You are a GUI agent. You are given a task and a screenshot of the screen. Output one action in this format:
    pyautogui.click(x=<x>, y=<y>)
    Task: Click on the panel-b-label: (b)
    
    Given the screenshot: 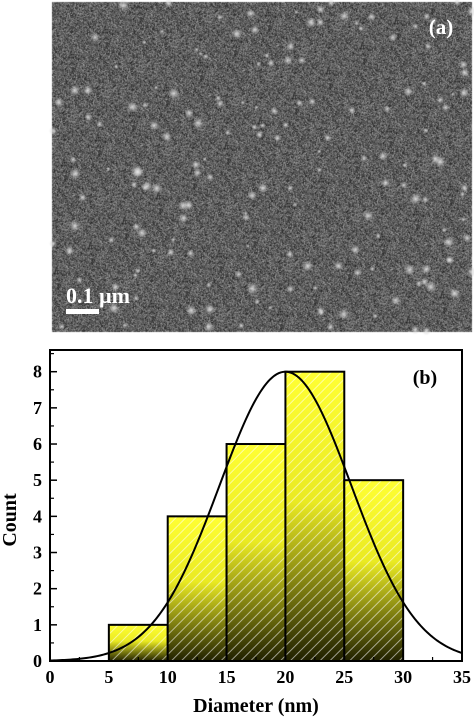 What is the action you would take?
    pyautogui.click(x=425, y=378)
    